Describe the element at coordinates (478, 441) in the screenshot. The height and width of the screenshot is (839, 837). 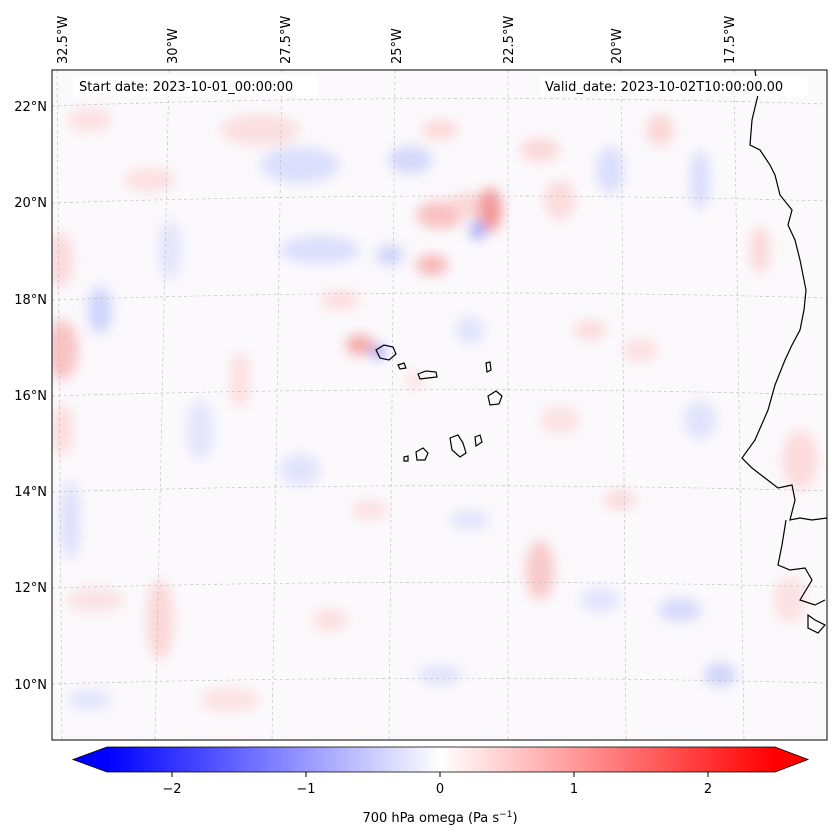
I see `island-maio` at that location.